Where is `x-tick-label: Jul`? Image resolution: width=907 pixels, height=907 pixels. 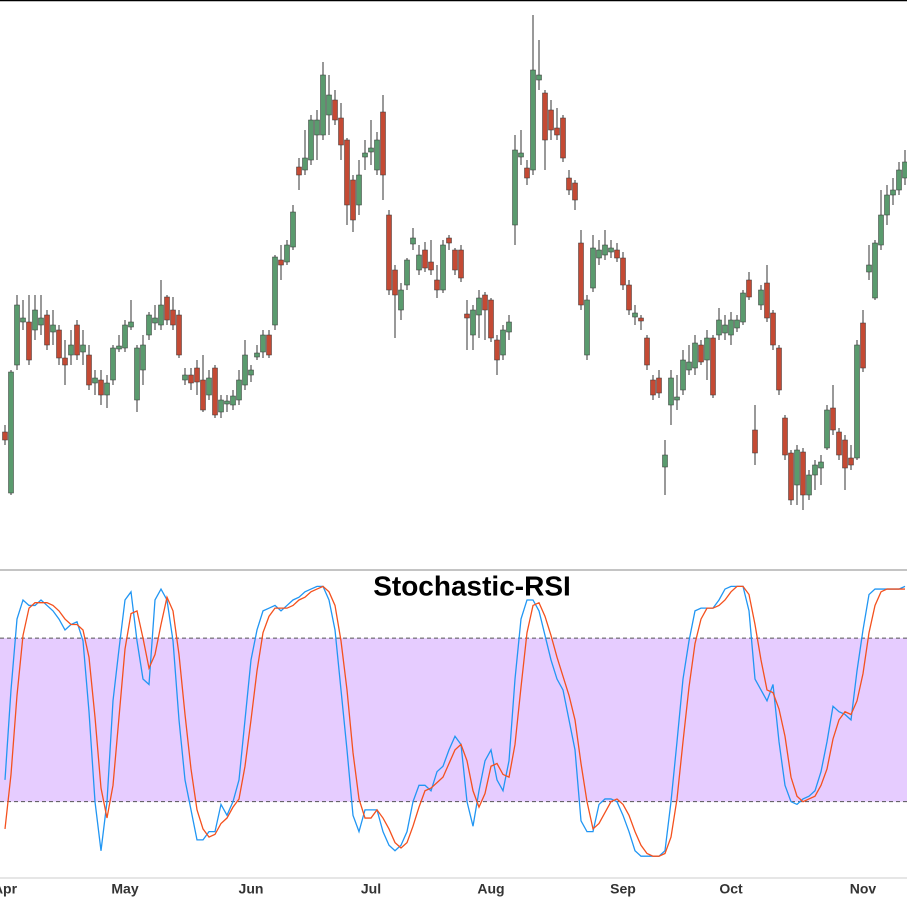 x-tick-label: Jul is located at coordinates (371, 889).